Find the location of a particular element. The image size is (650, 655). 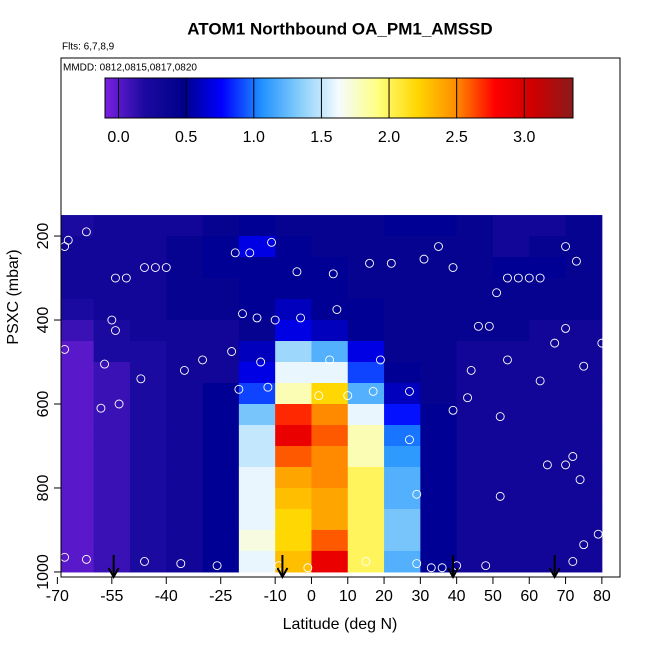

x-tick-label: 10 is located at coordinates (348, 596).